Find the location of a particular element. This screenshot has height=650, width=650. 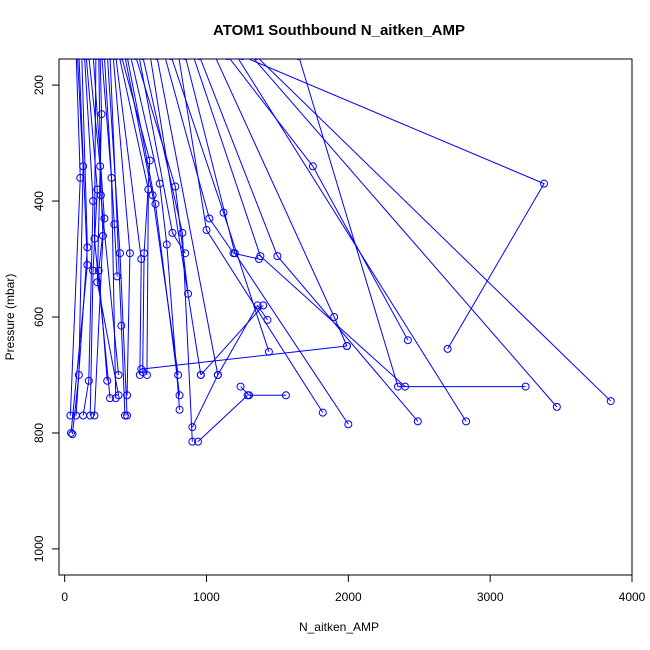

x-tick-label: 2000 is located at coordinates (348, 597).